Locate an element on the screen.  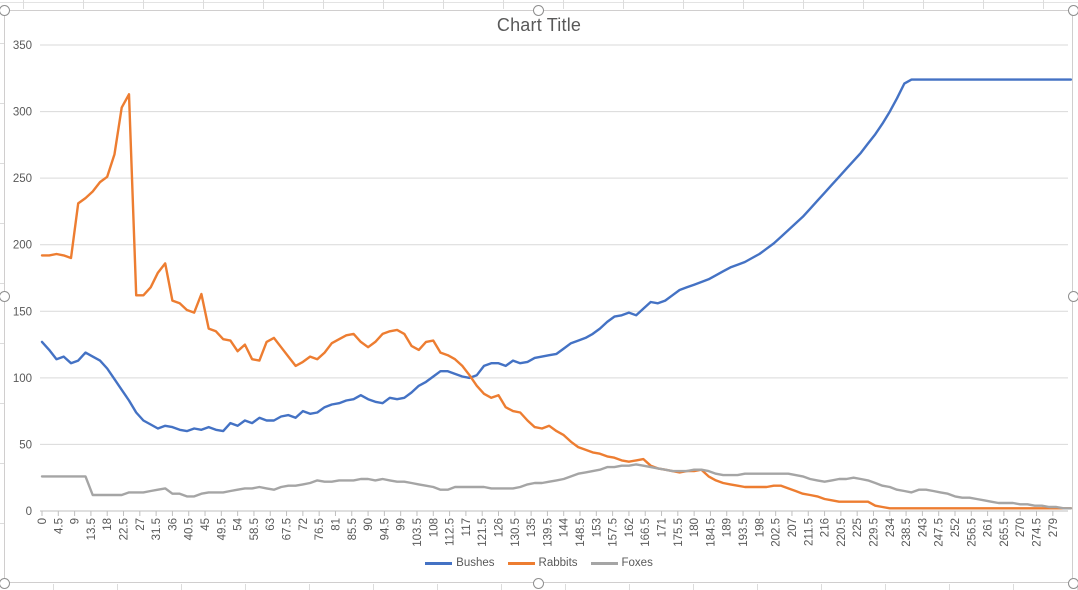
x-tick-label: 117 is located at coordinates (467, 527).